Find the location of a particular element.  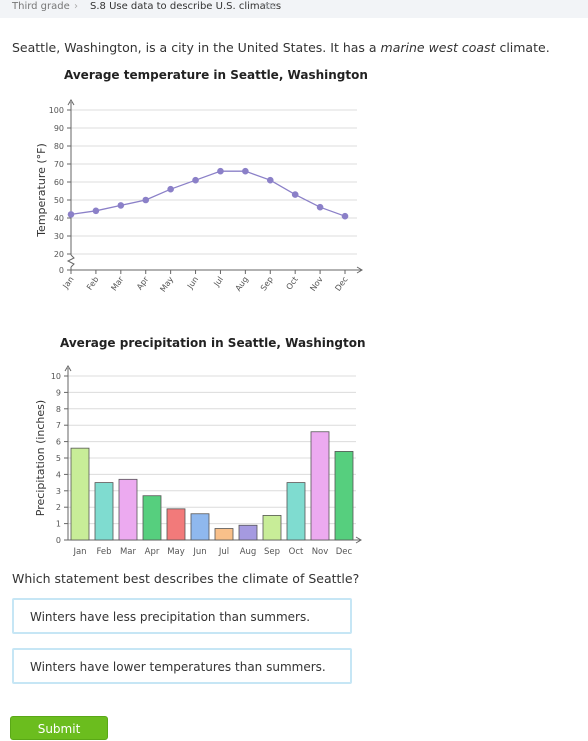

intro-climate: marine west coast is located at coordinates (438, 47).